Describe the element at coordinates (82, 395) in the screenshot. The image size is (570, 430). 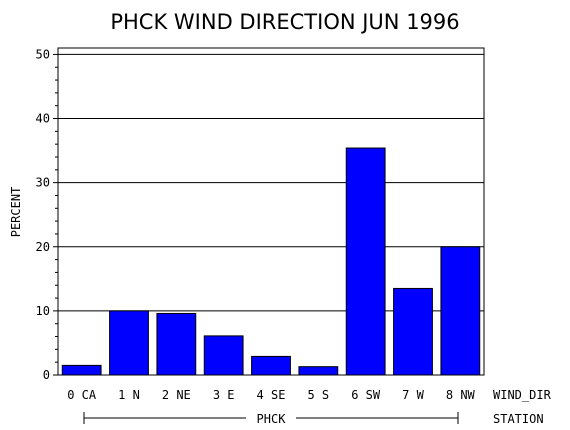
I see `x-tick-label: 0 CA` at that location.